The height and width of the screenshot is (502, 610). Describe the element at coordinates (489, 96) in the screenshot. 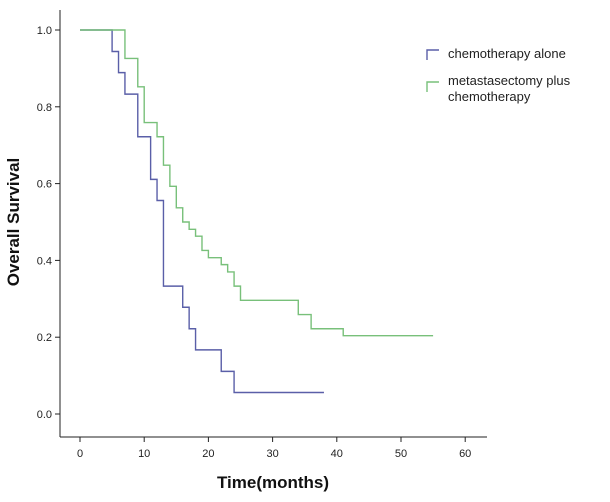

I see `legend-label: chemotherapy` at that location.